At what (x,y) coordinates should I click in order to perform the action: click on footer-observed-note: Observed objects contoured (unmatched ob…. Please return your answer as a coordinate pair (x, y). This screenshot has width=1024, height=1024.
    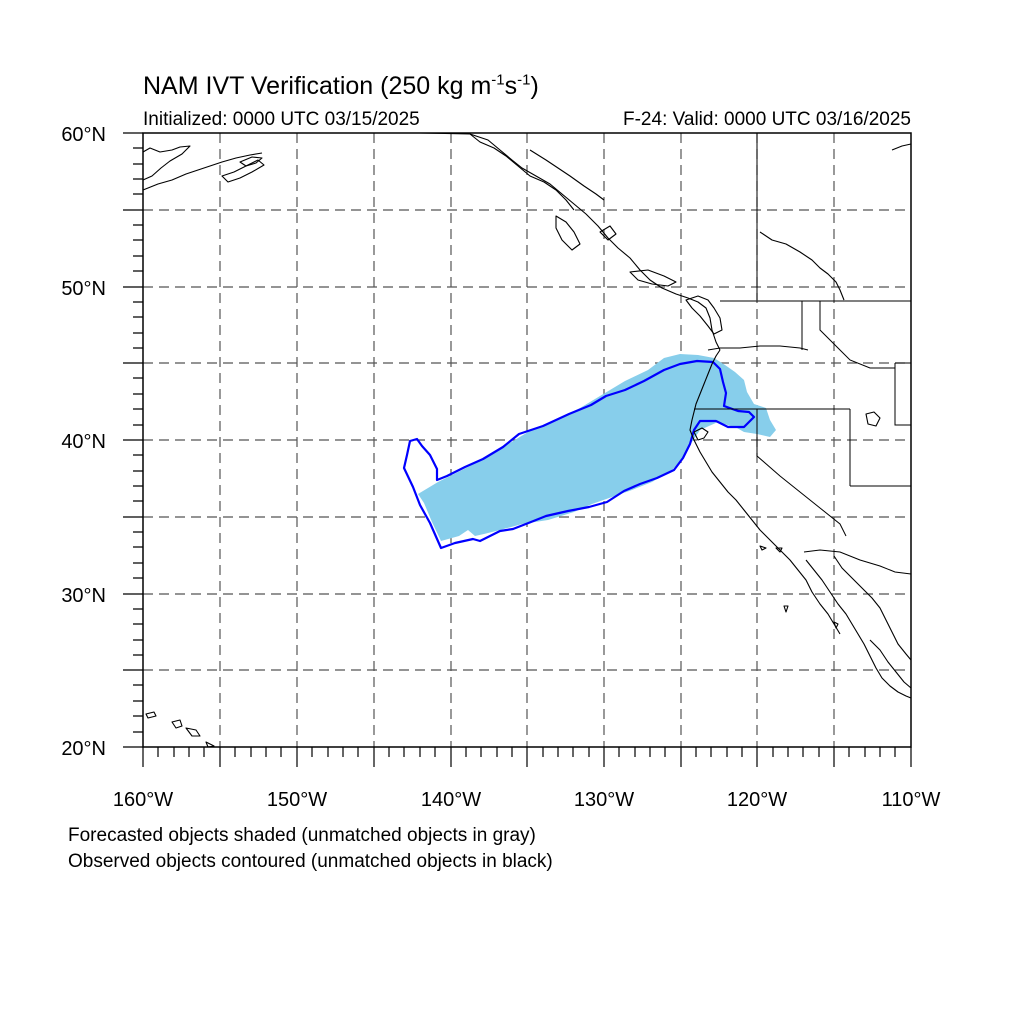
    Looking at the image, I should click on (310, 861).